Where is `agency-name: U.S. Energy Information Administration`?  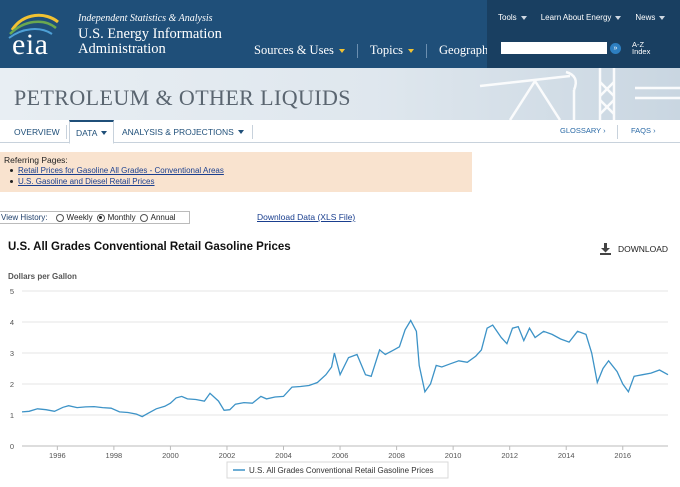 agency-name: U.S. Energy Information Administration is located at coordinates (153, 42).